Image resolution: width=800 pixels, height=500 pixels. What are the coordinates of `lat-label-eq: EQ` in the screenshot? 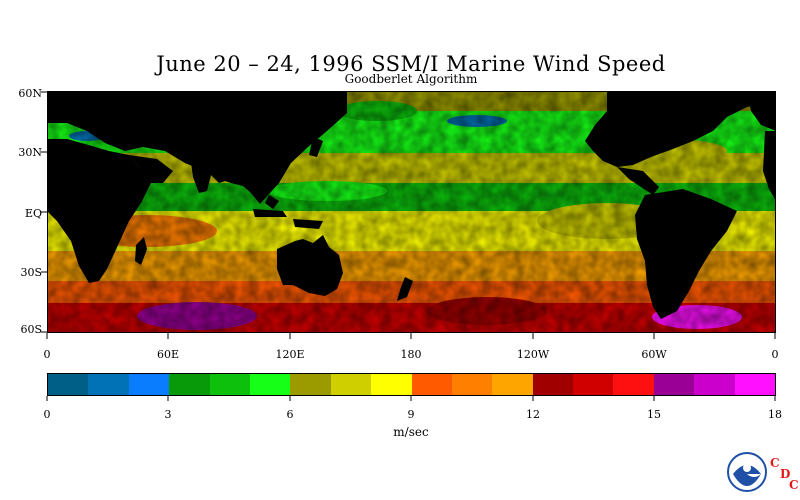 It's located at (33, 213).